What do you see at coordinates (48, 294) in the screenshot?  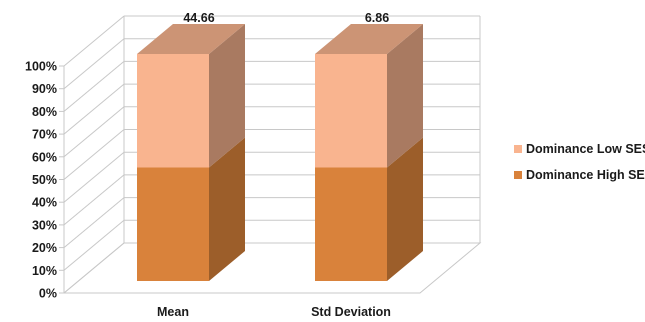 I see `y-tick-label: 0%` at bounding box center [48, 294].